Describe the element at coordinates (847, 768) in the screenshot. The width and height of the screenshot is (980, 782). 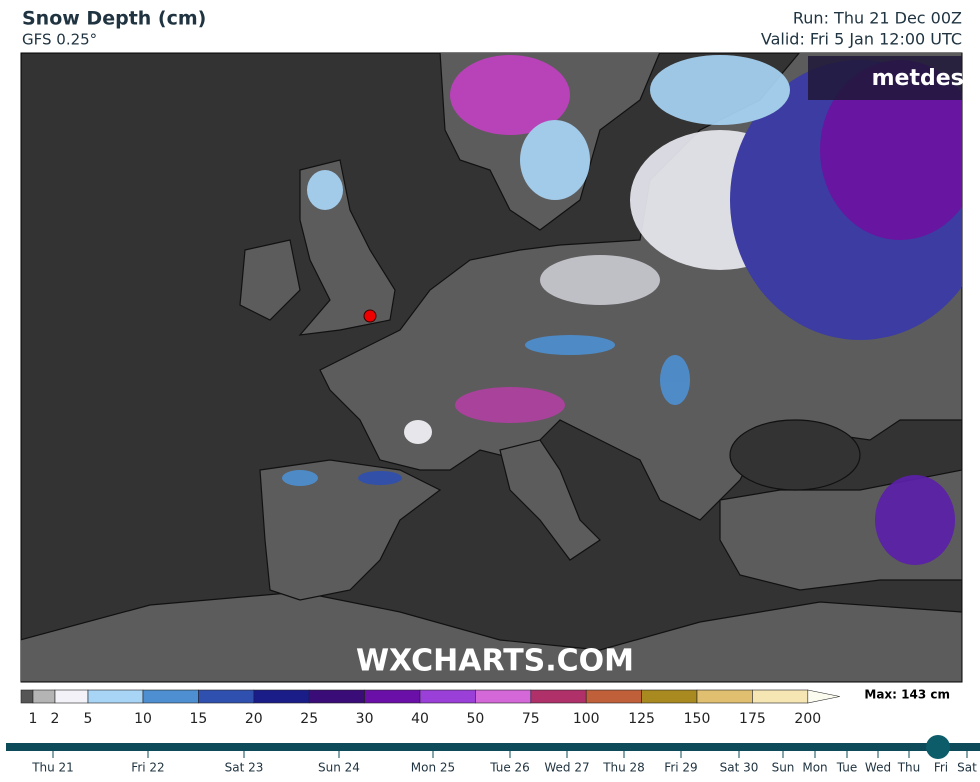
I see `timeline-day: Tue` at that location.